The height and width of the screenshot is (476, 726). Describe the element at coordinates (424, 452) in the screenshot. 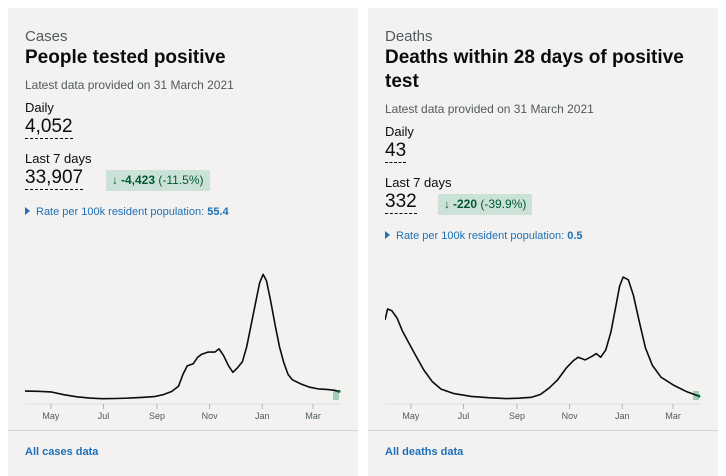

I see `all-deaths-data-link: All deaths data` at that location.